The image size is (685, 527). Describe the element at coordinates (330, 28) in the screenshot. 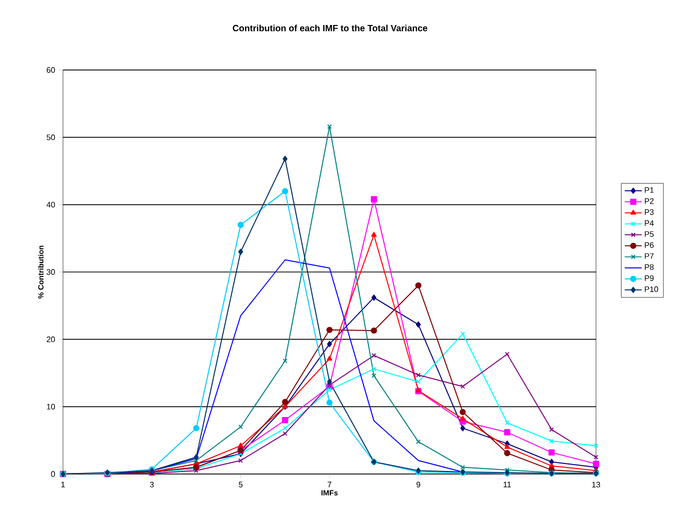

I see `chart-title: Contribution of each IMF to the Total Variance` at that location.